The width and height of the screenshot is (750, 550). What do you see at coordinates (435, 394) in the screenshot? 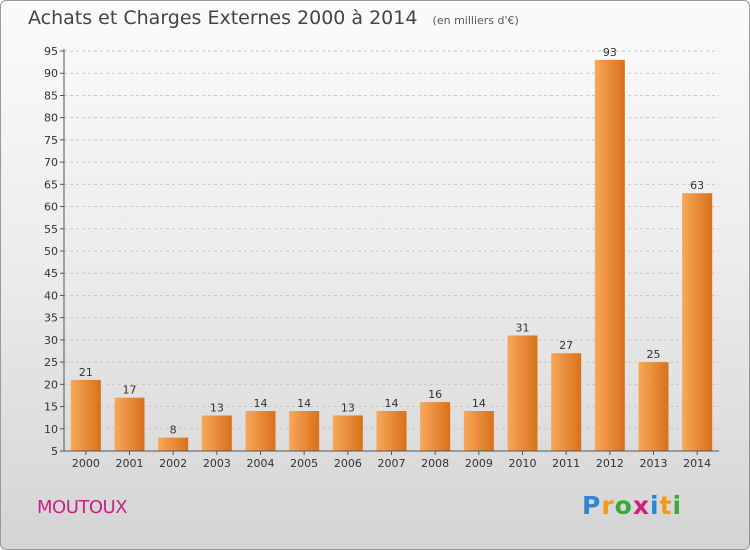
I see `value-label: 16` at bounding box center [435, 394].